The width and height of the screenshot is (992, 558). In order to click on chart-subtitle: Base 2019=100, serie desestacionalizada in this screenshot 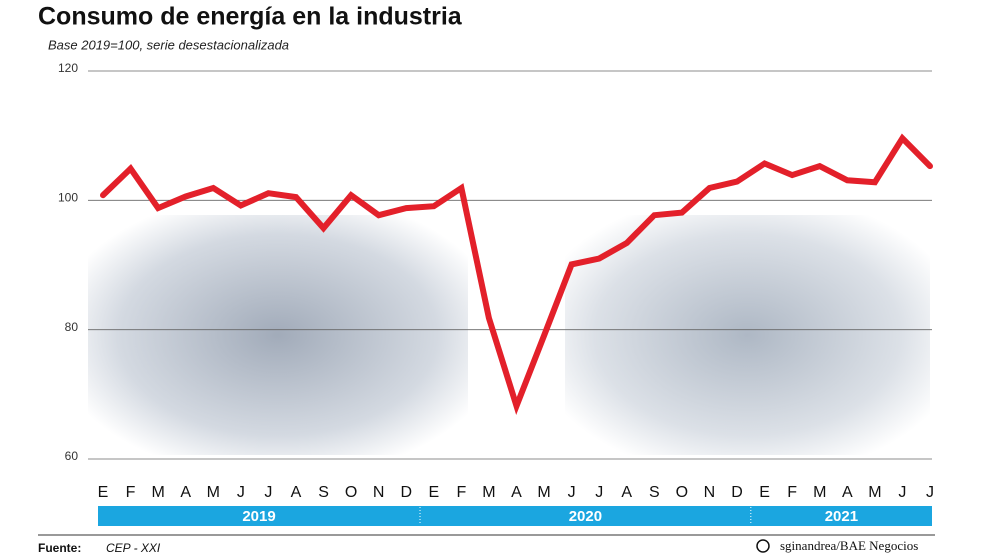, I will do `click(168, 44)`.